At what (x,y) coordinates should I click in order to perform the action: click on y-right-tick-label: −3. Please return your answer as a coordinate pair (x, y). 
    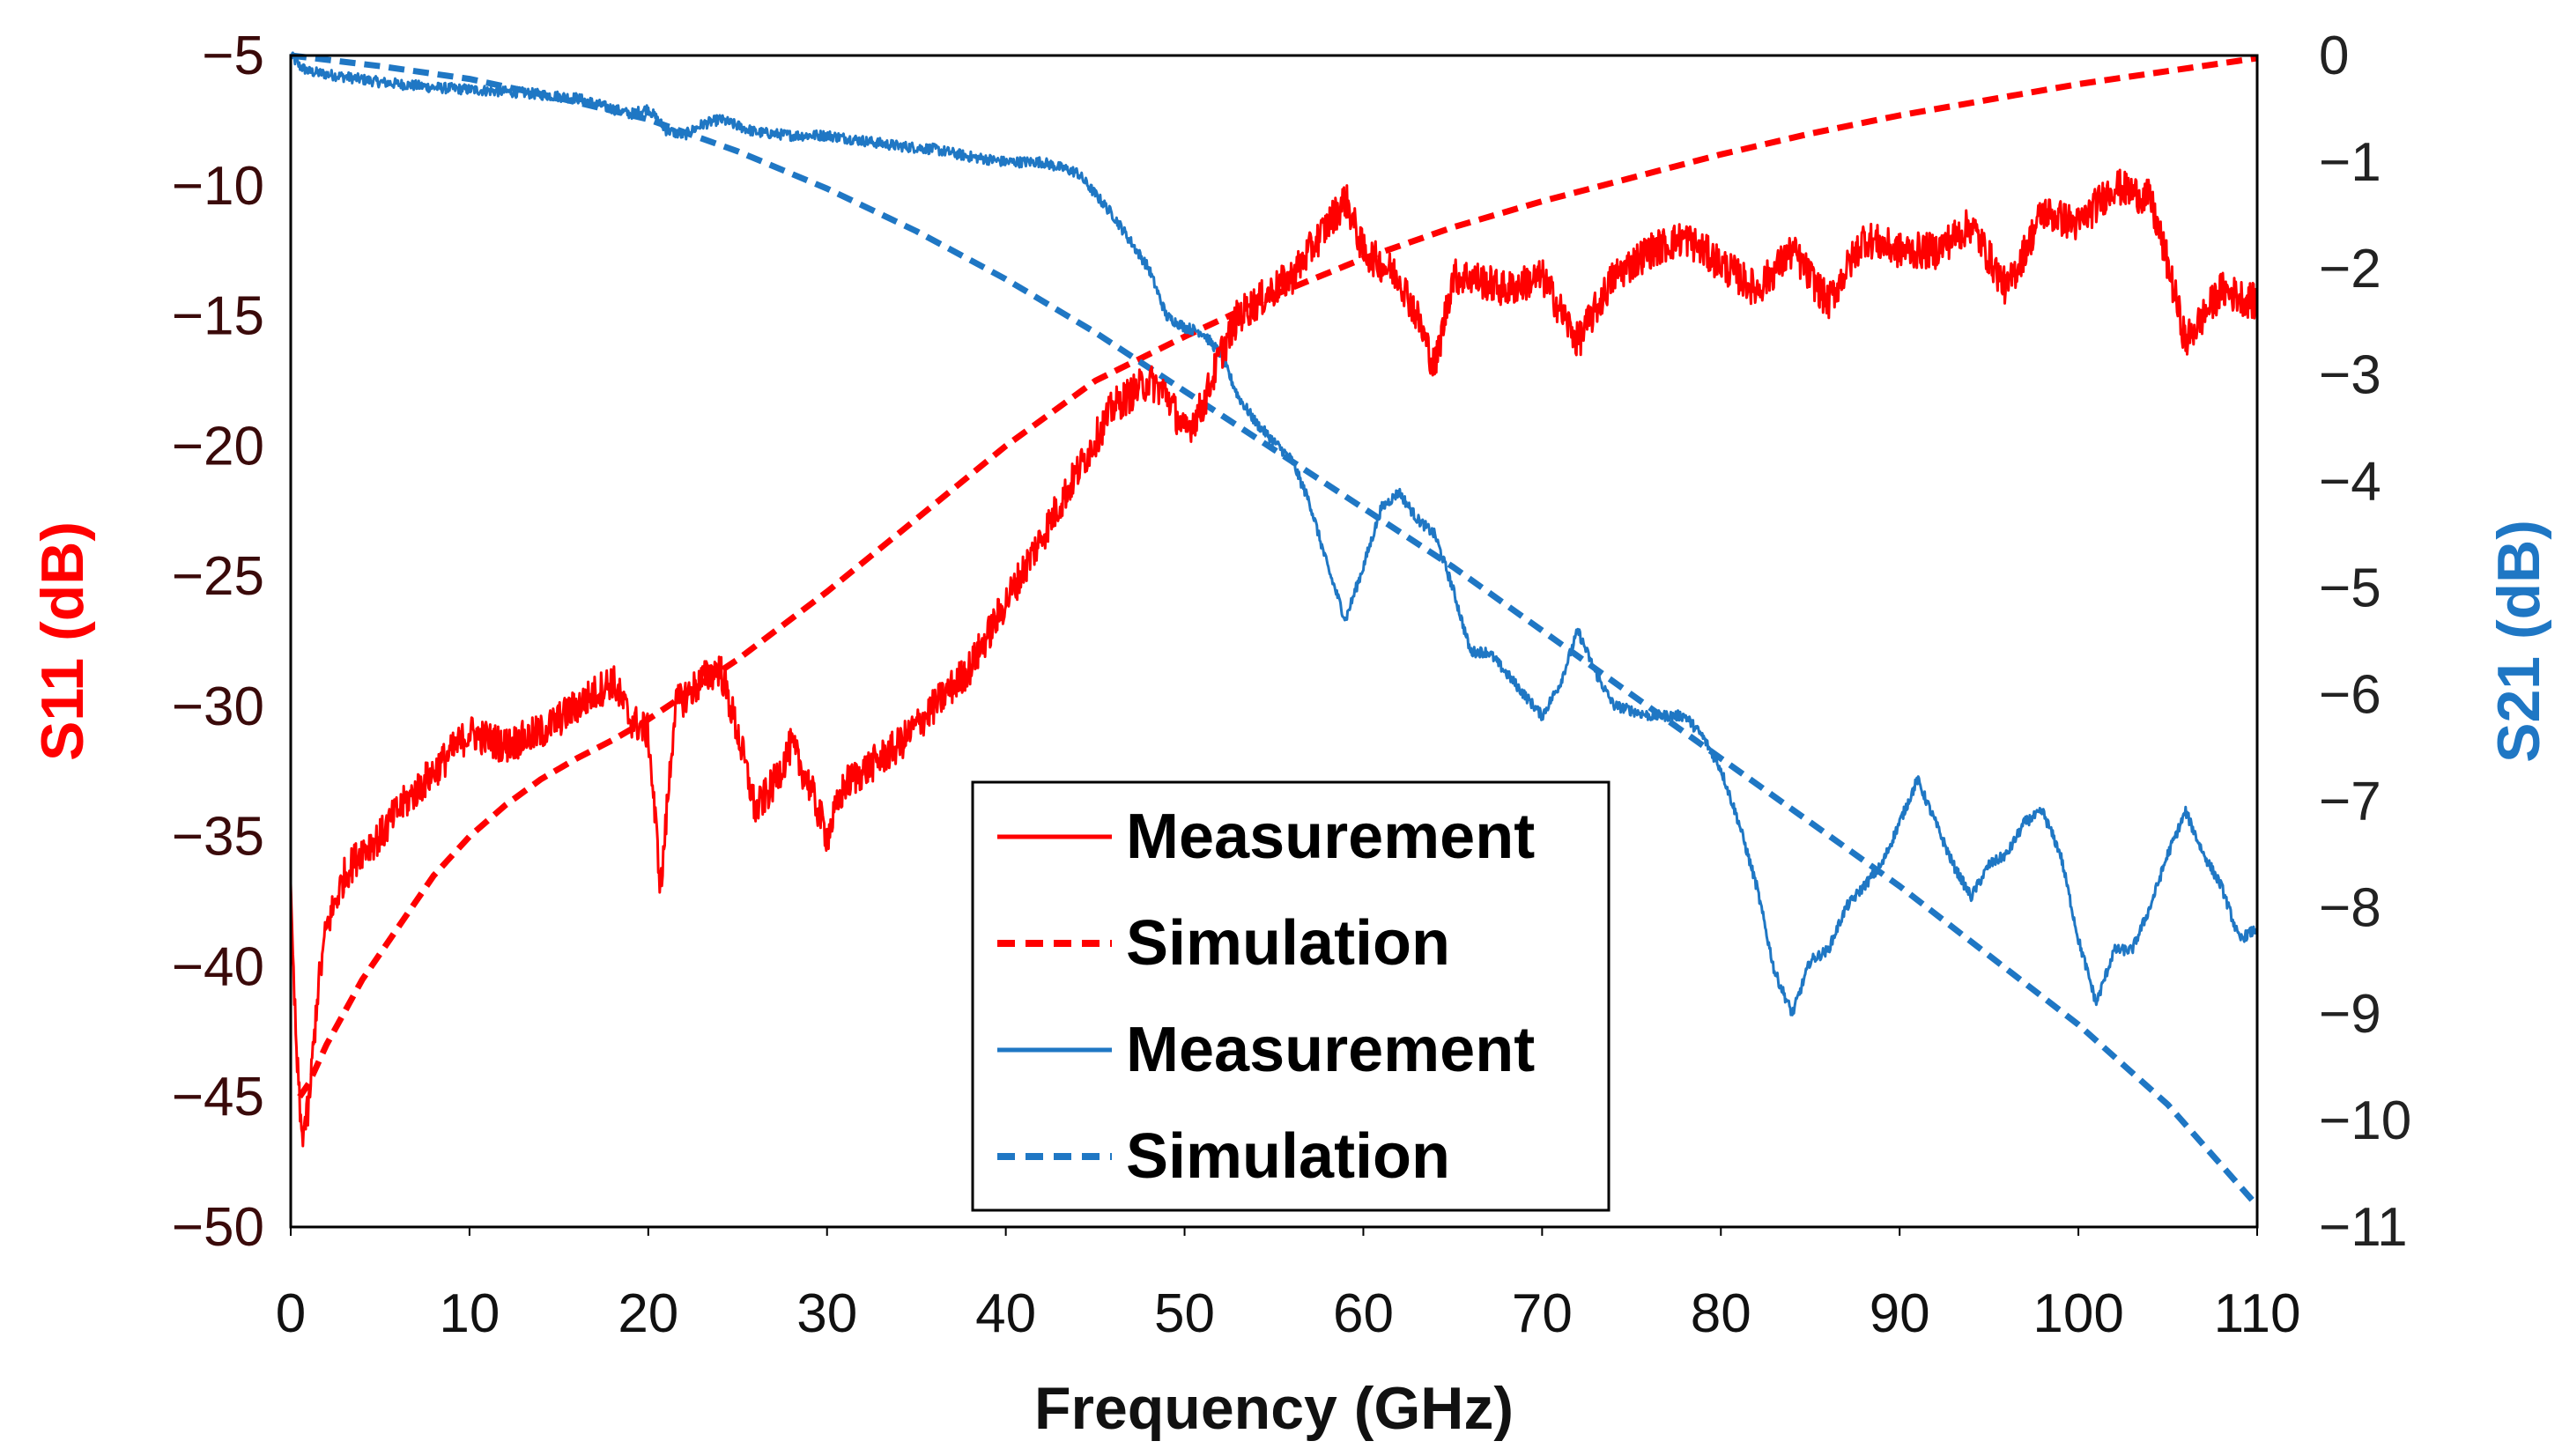
    Looking at the image, I should click on (2350, 375).